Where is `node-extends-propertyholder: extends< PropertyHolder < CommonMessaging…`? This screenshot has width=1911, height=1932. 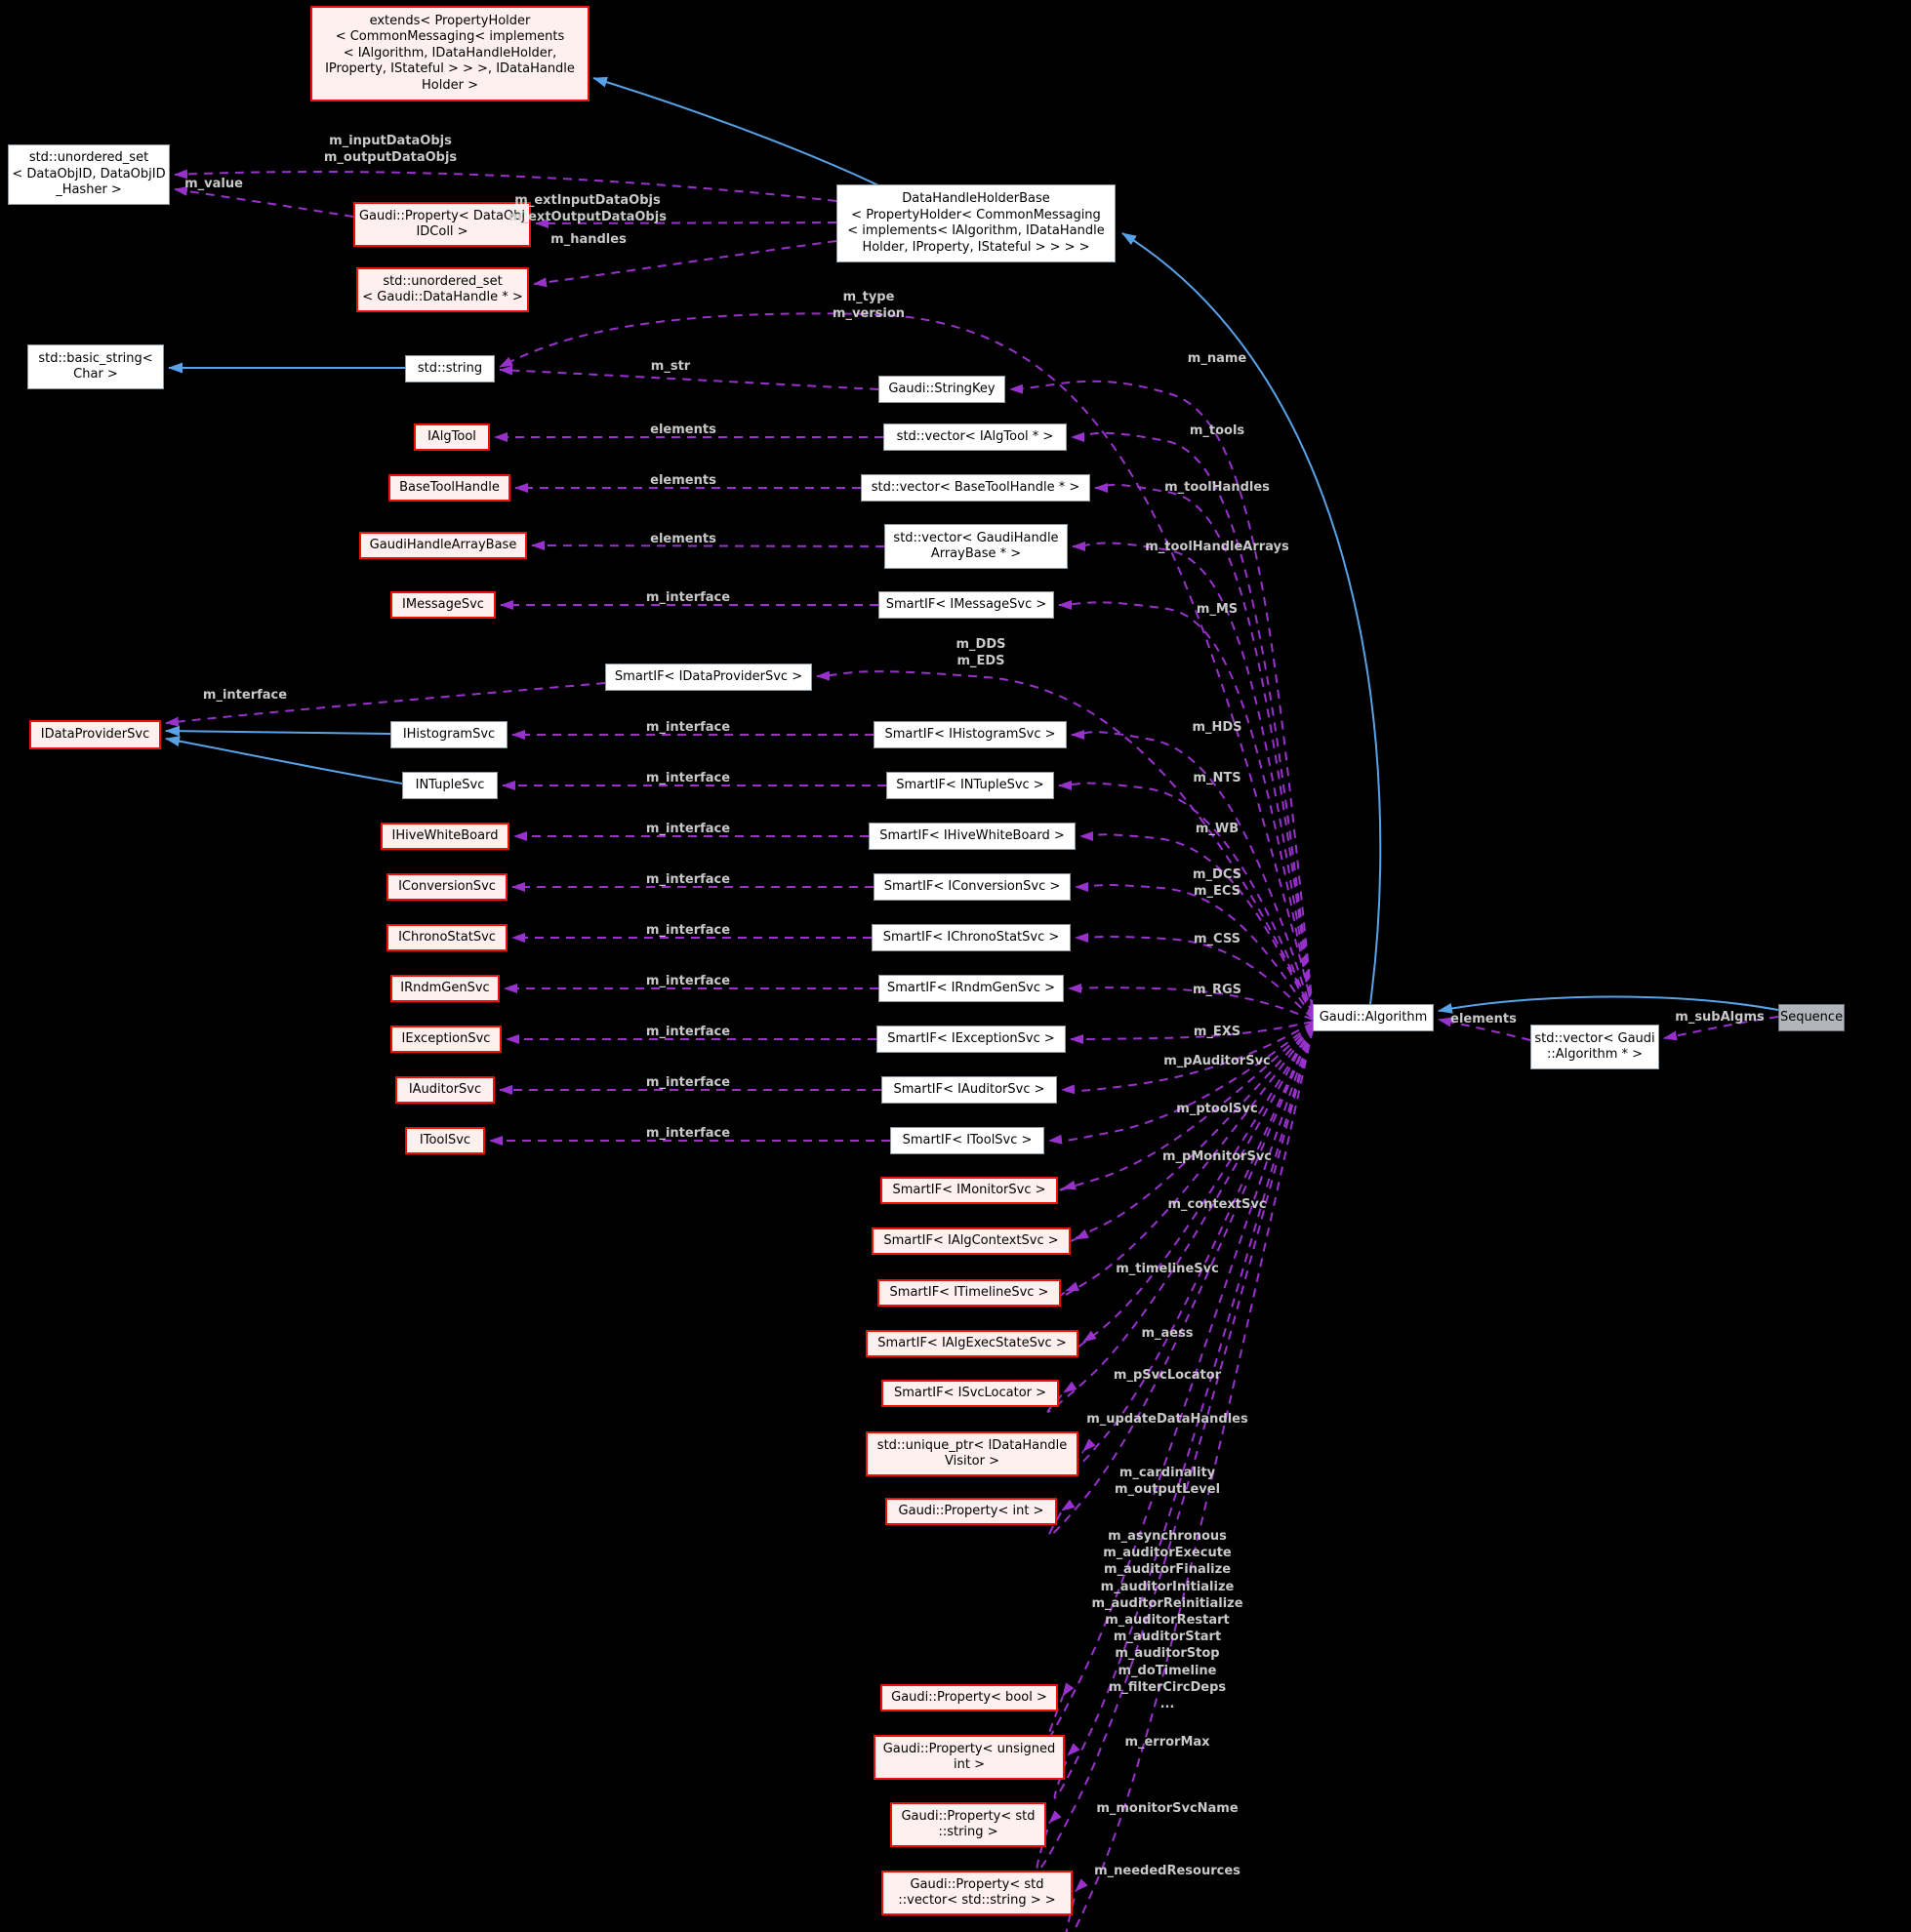
node-extends-propertyholder: extends< PropertyHolder < CommonMessaging… is located at coordinates (450, 53).